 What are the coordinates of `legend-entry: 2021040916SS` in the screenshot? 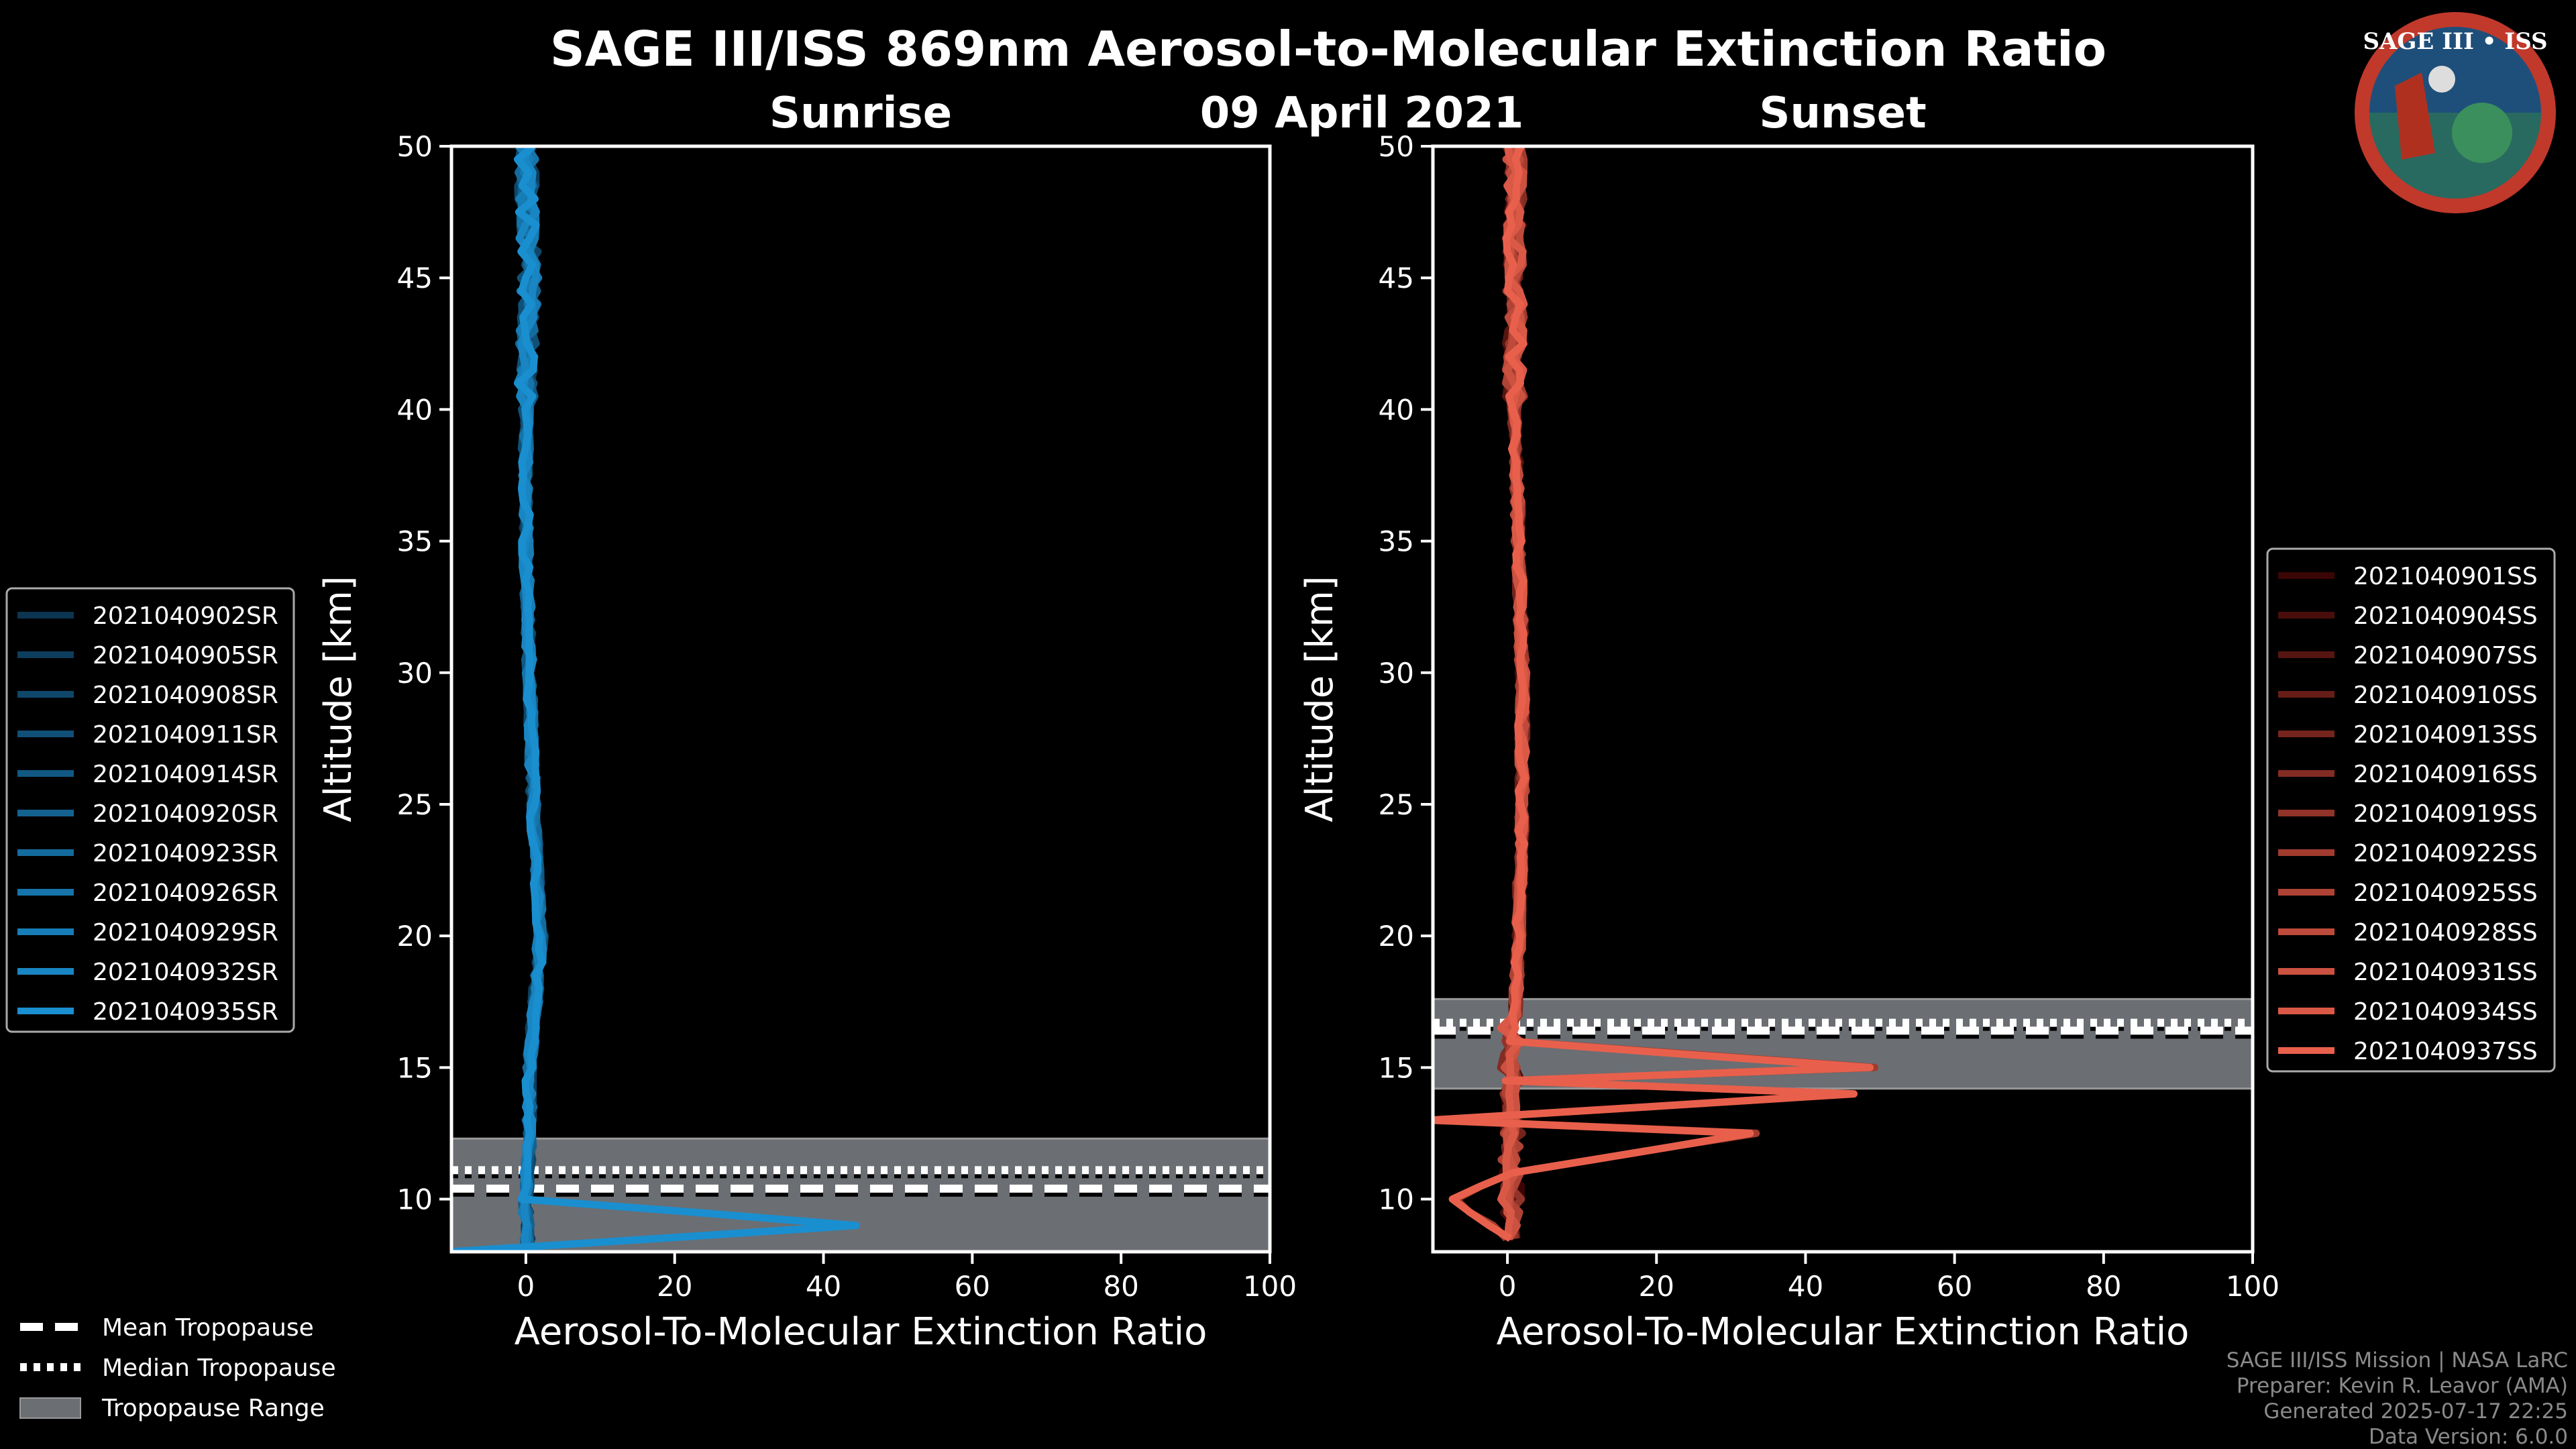 It's located at (2445, 774).